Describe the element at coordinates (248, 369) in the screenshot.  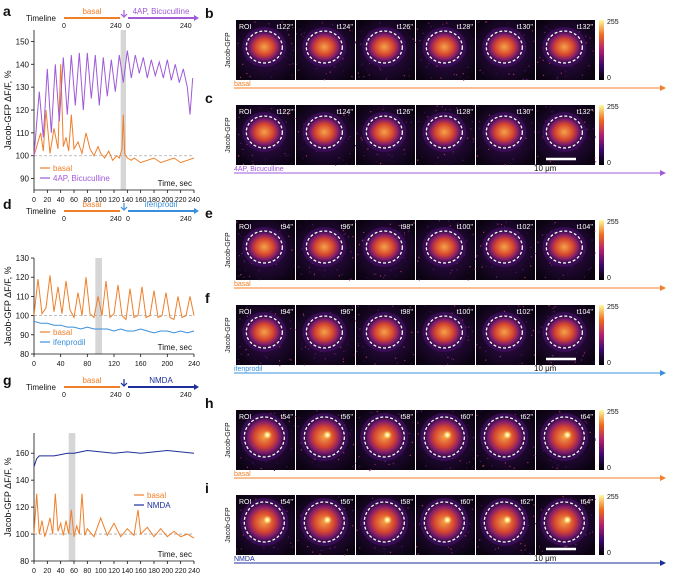
I see `condition-label: ifenprodil` at that location.